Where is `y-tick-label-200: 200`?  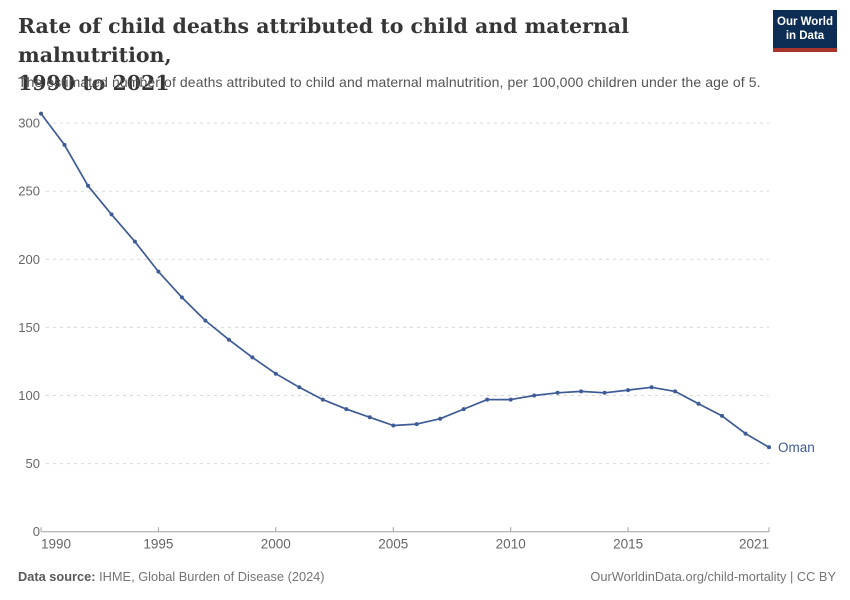
y-tick-label-200: 200 is located at coordinates (29, 259).